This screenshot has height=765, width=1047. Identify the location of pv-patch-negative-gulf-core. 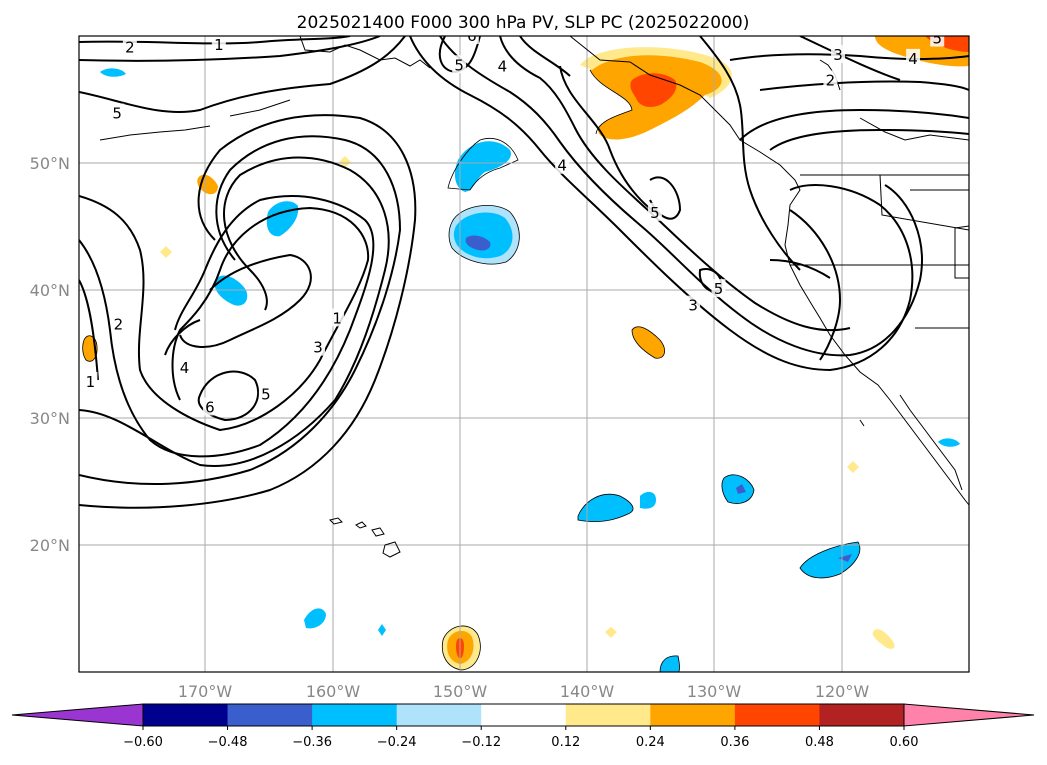
(478, 243).